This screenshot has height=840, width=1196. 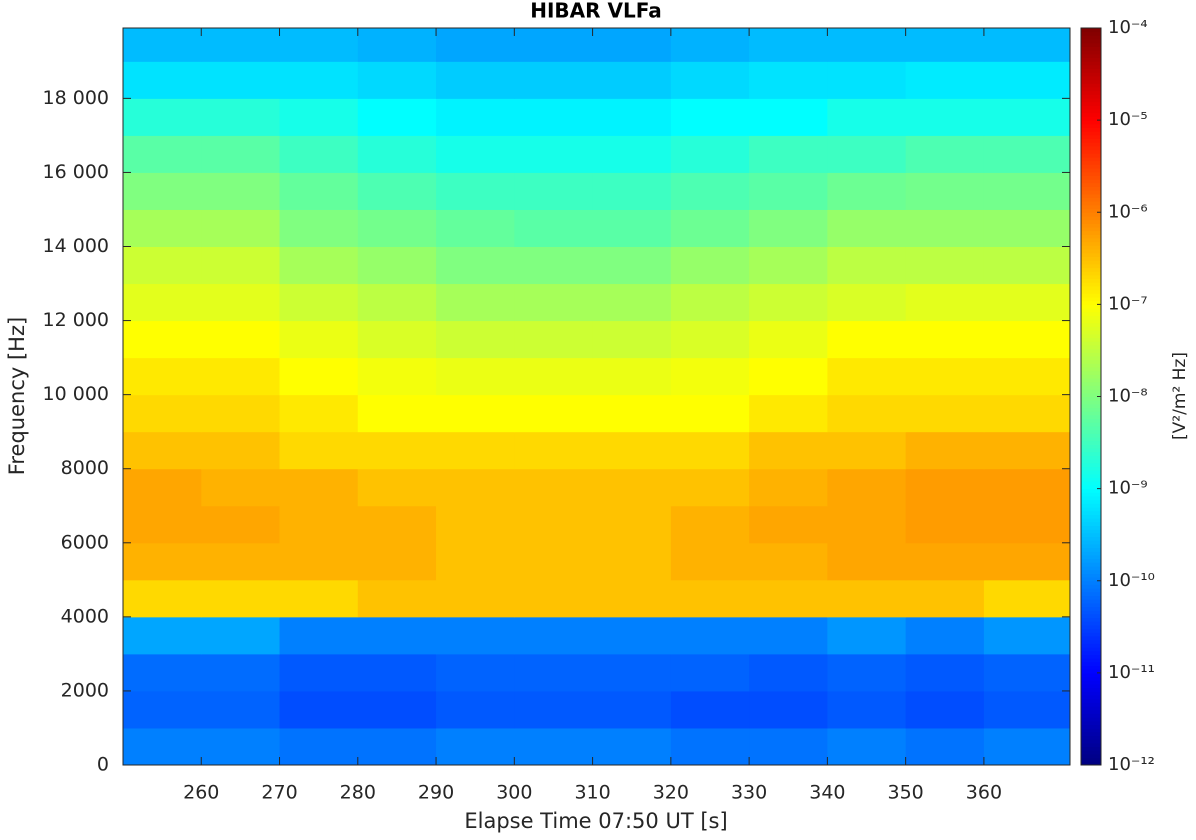 What do you see at coordinates (595, 11) in the screenshot?
I see `chart-title: HIBAR VLFa` at bounding box center [595, 11].